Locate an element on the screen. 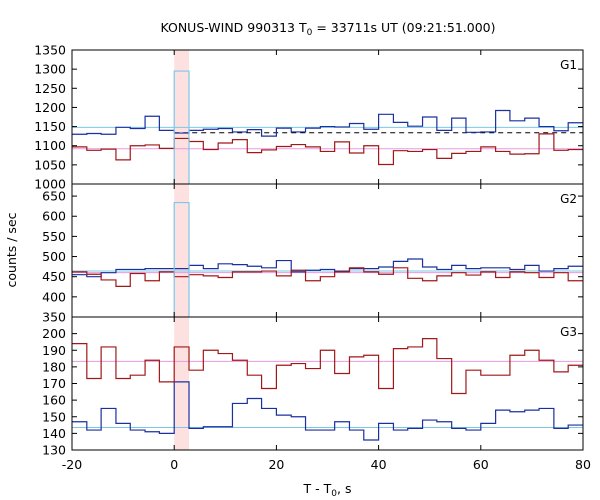  panel-label: G1 is located at coordinates (568, 65).